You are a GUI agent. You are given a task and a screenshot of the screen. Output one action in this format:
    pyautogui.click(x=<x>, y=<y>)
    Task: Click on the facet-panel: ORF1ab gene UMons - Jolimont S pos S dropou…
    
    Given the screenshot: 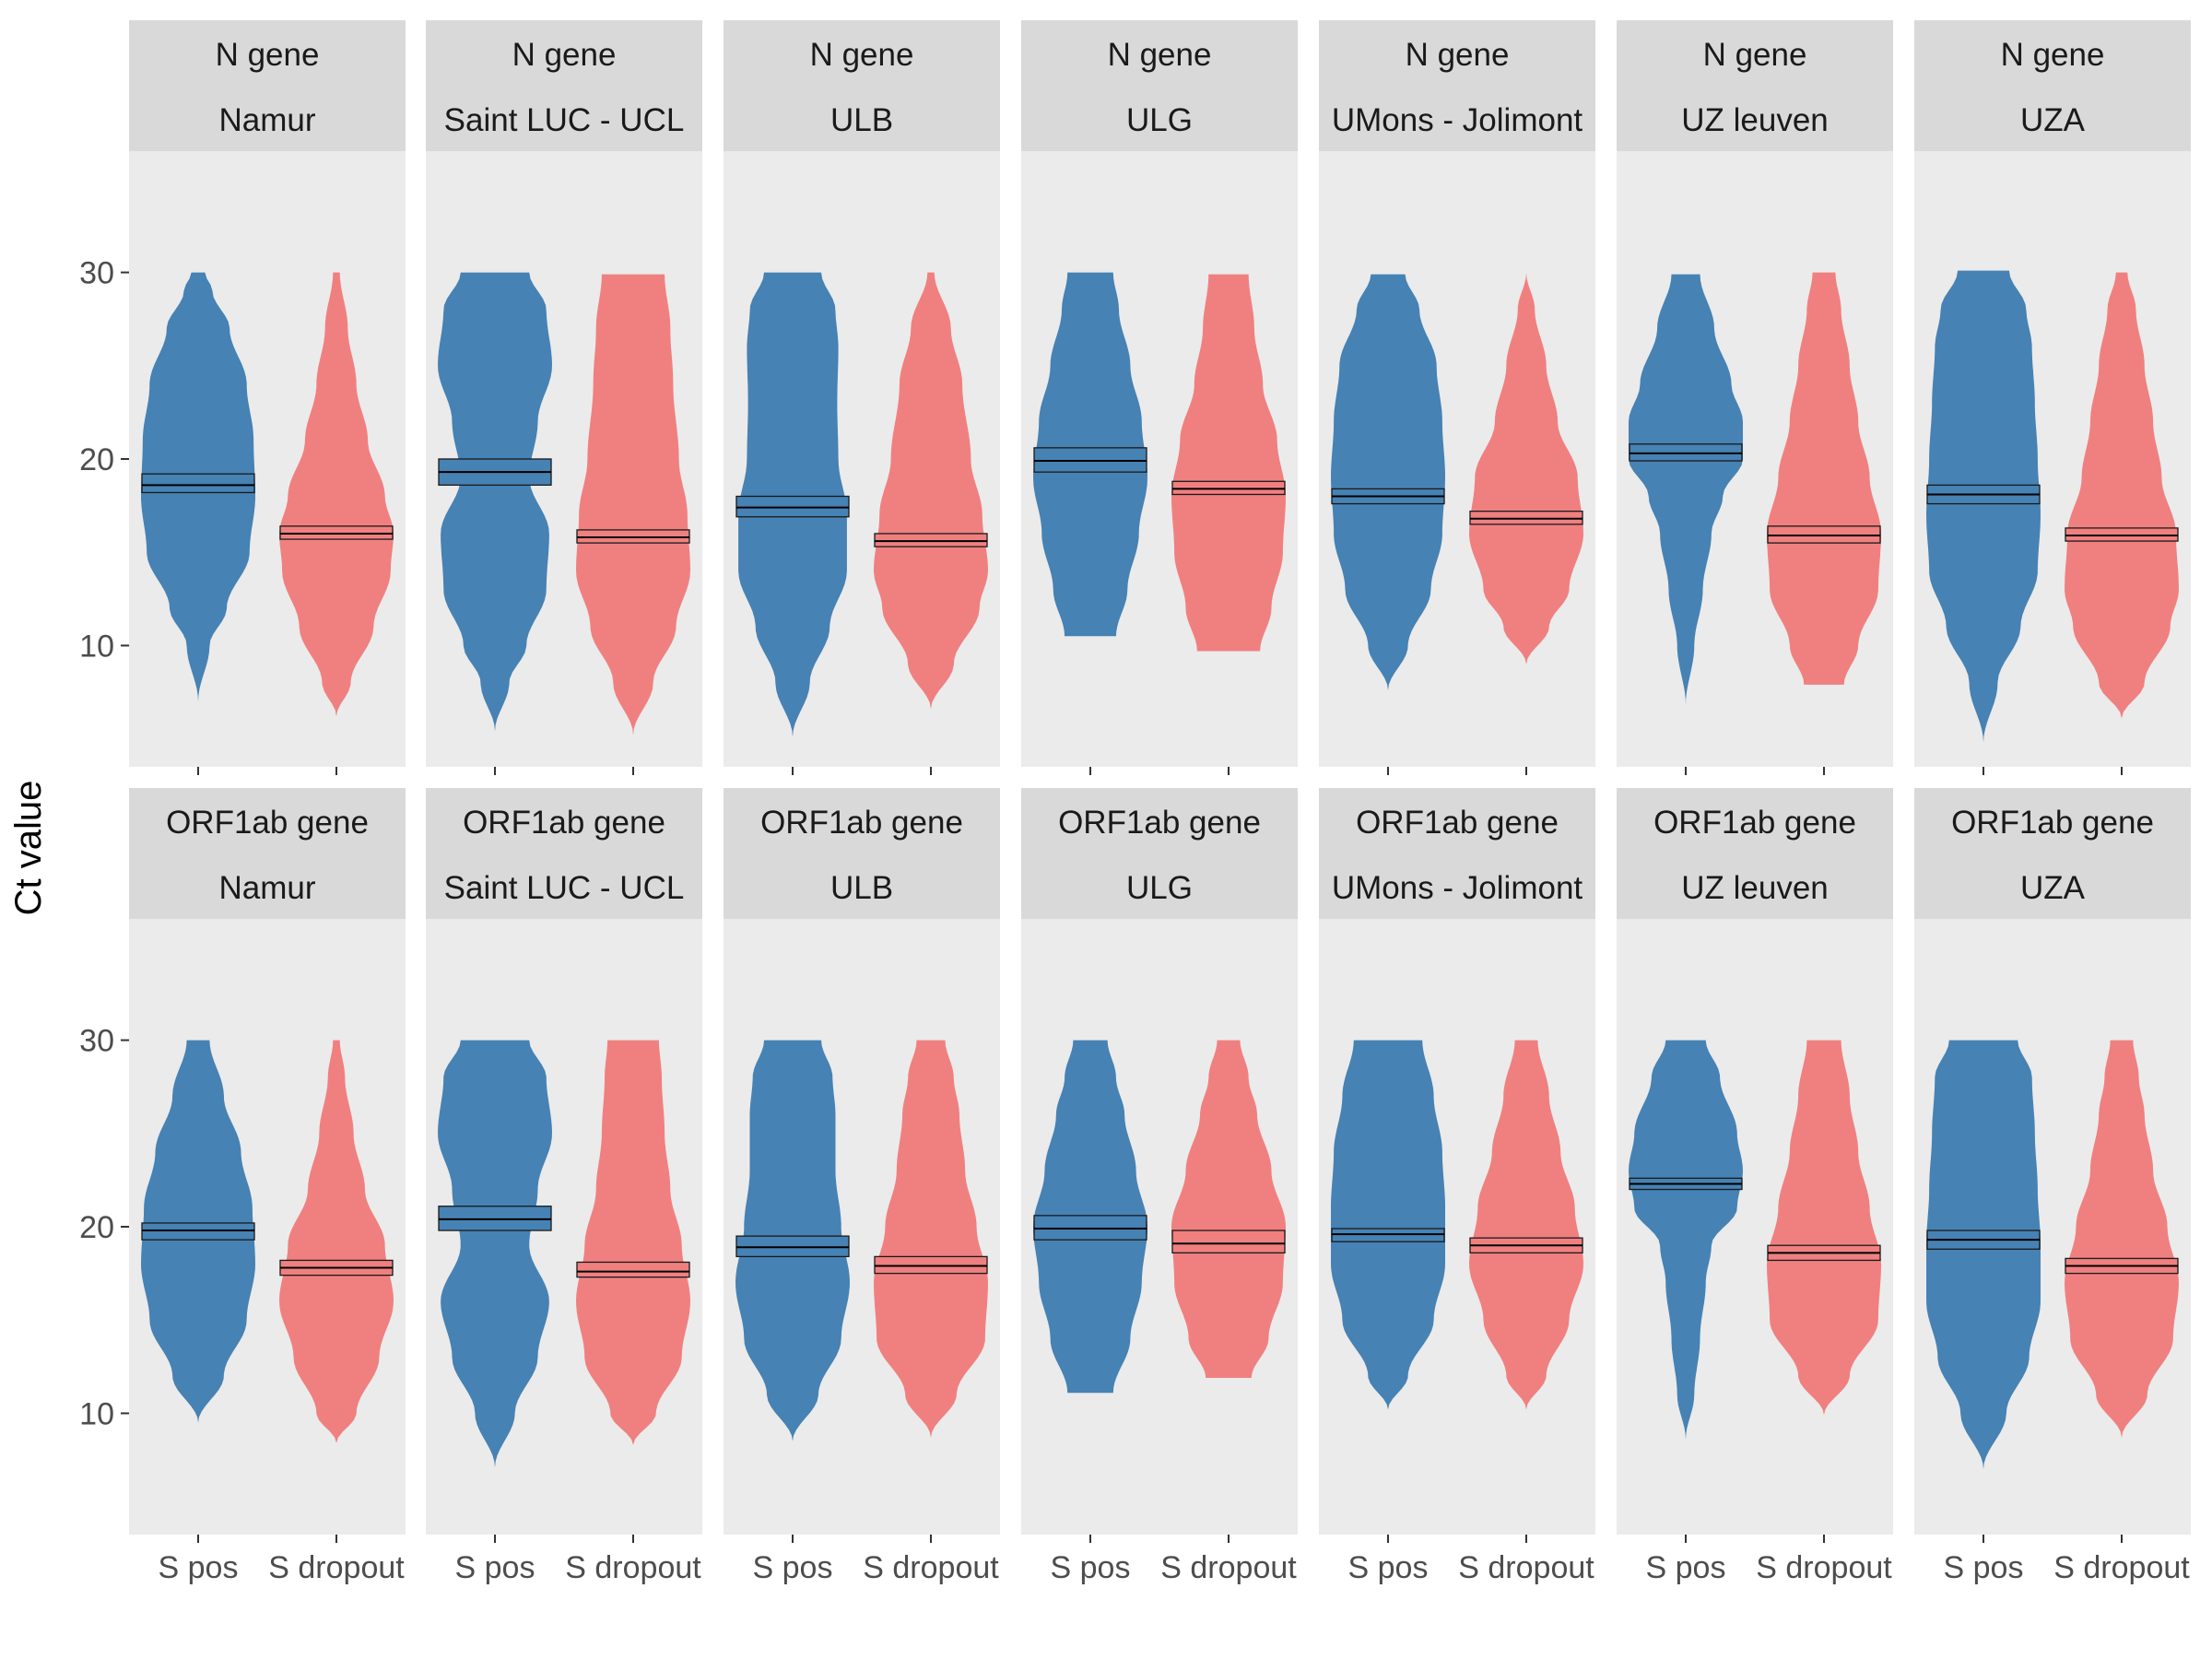 What is the action you would take?
    pyautogui.click(x=1457, y=1186)
    